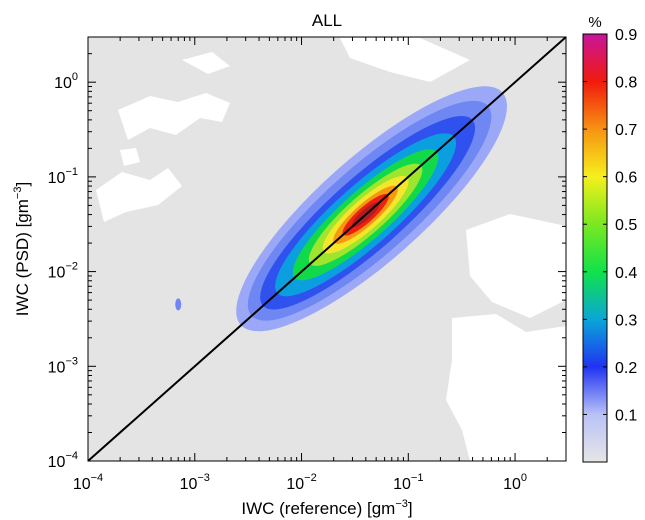 This screenshot has height=520, width=645. Describe the element at coordinates (178, 304) in the screenshot. I see `outlier-blob` at that location.